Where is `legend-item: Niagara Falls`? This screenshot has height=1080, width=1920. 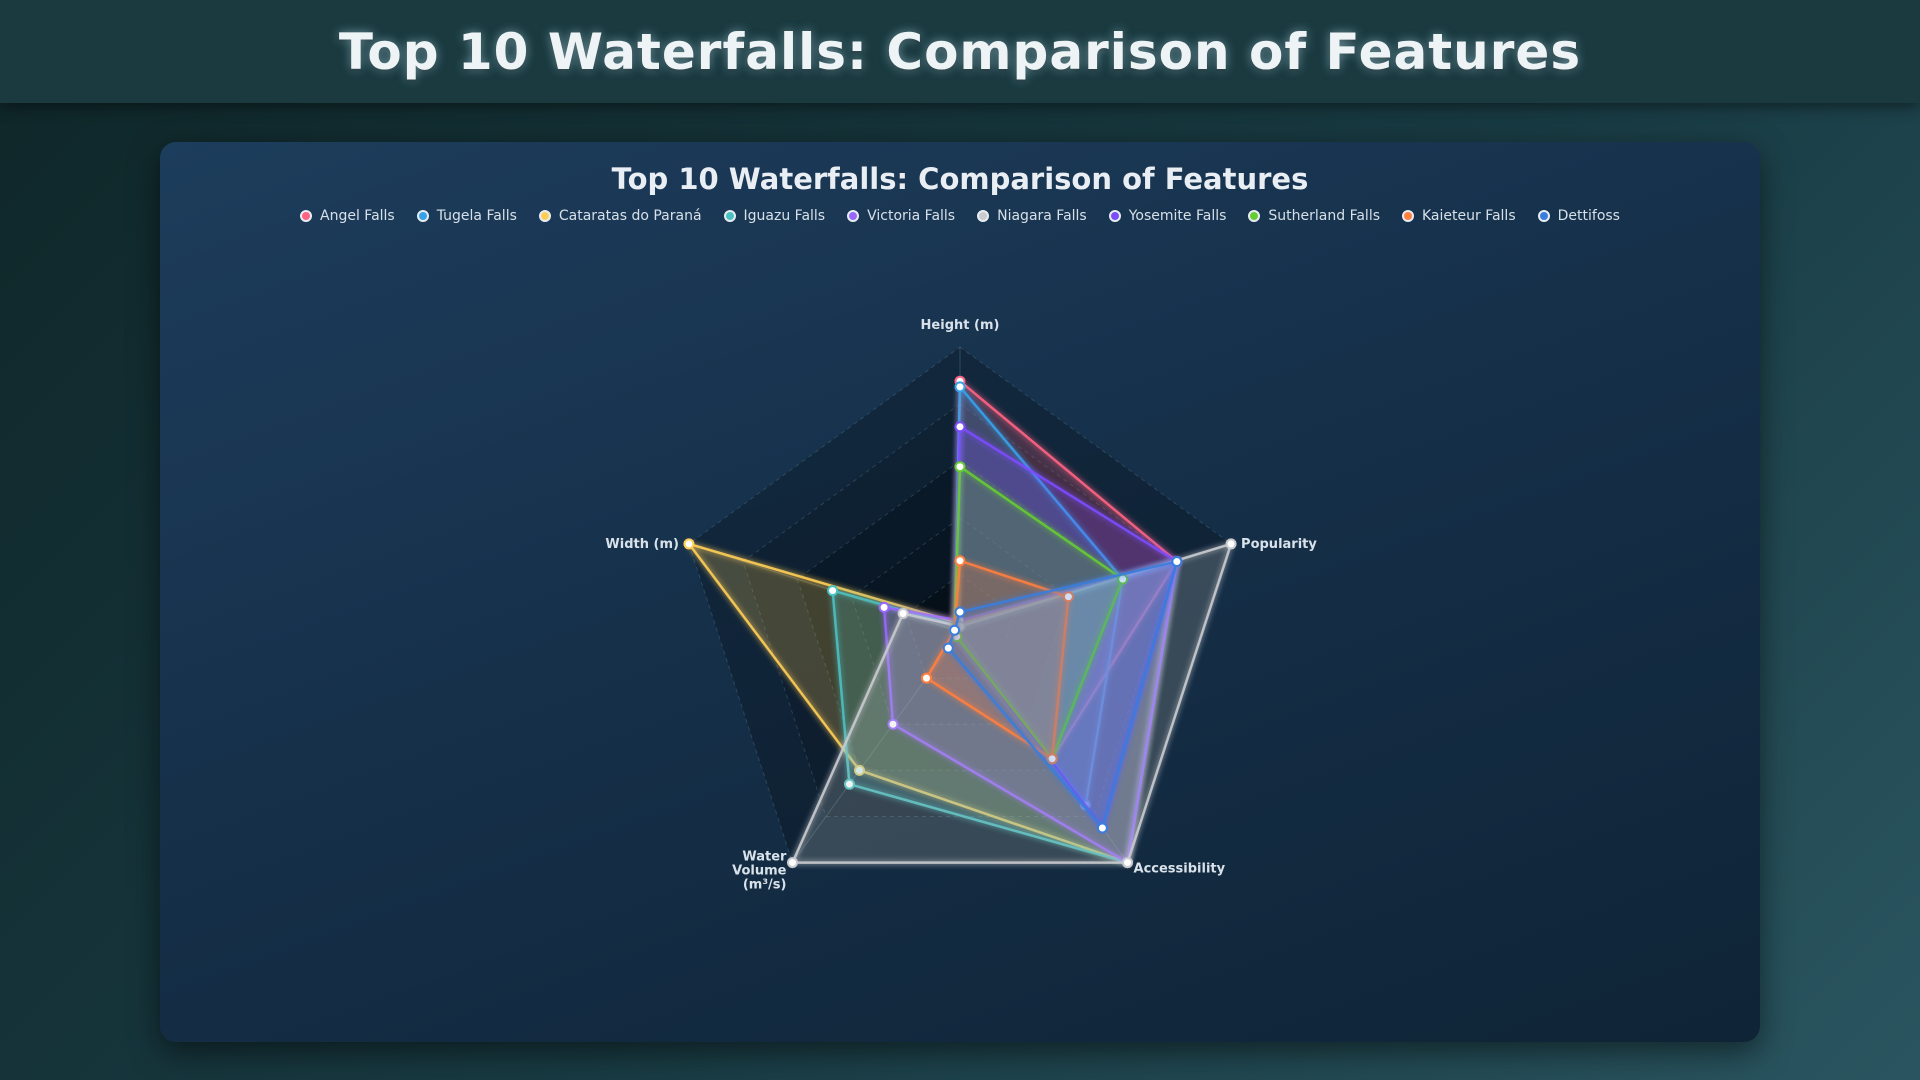
legend-item: Niagara Falls is located at coordinates (1032, 216).